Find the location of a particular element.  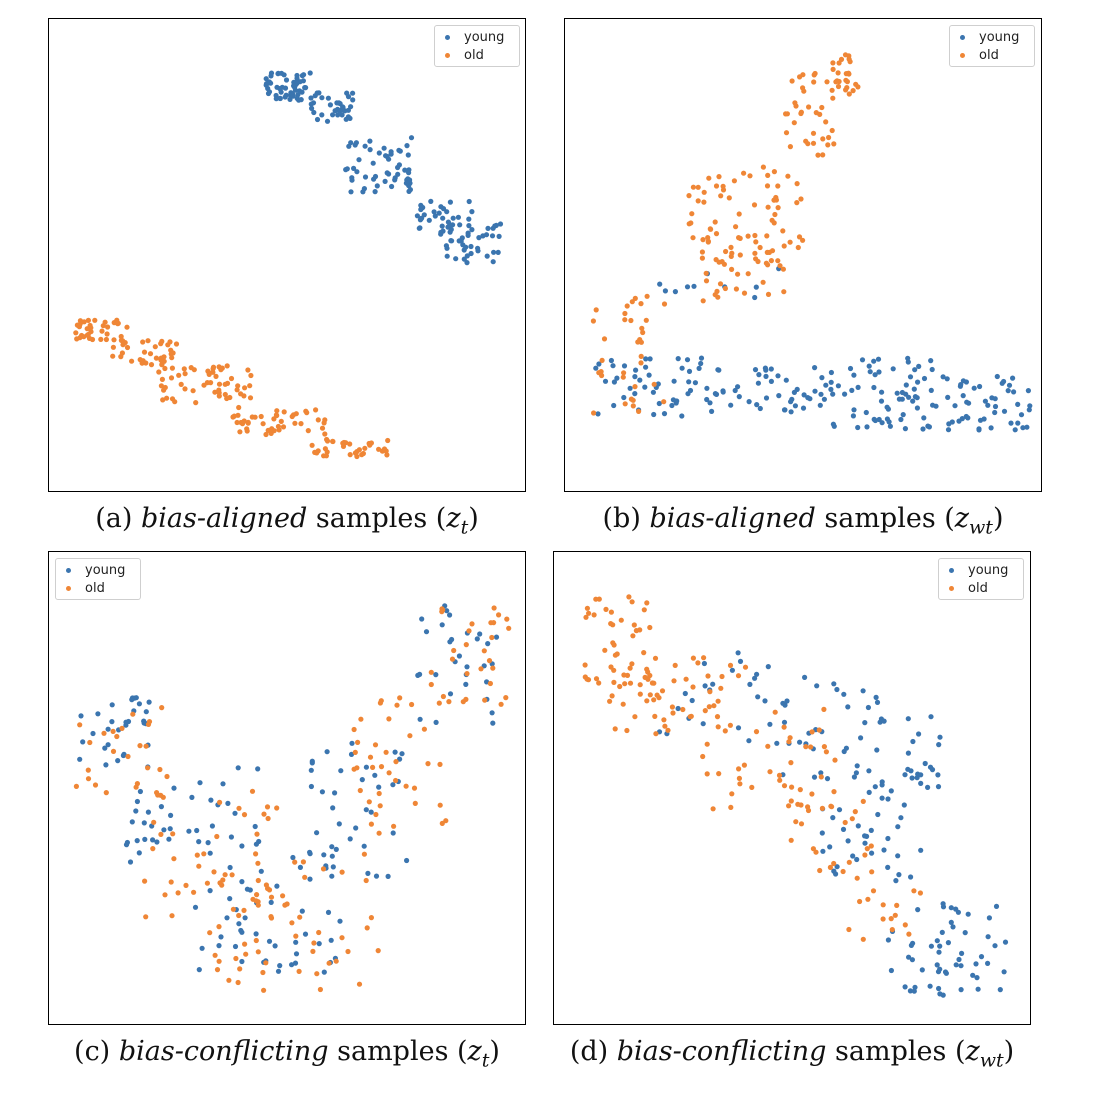

caption-d: (d) bias-conflicting samples (zwt) is located at coordinates (792, 1054).